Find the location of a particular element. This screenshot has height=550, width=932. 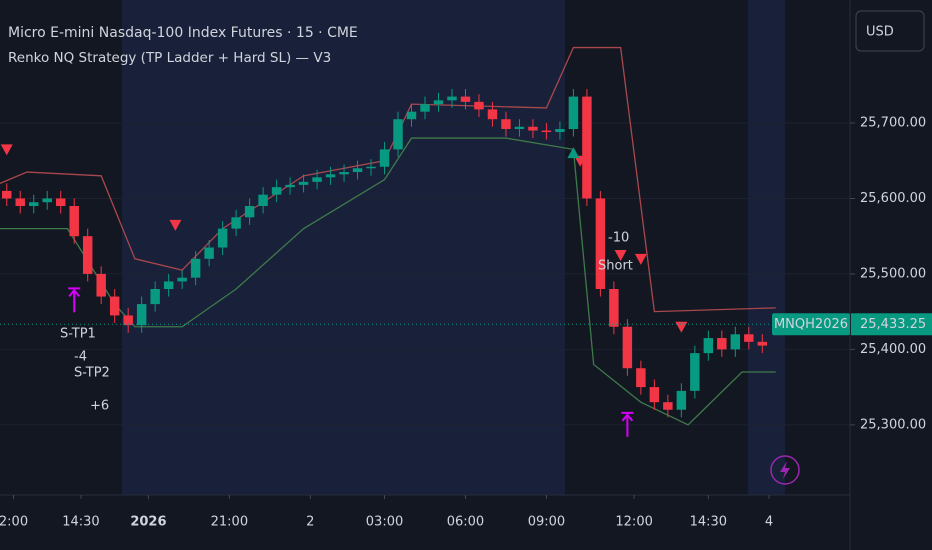

annotation: S-TP1 is located at coordinates (78, 334).